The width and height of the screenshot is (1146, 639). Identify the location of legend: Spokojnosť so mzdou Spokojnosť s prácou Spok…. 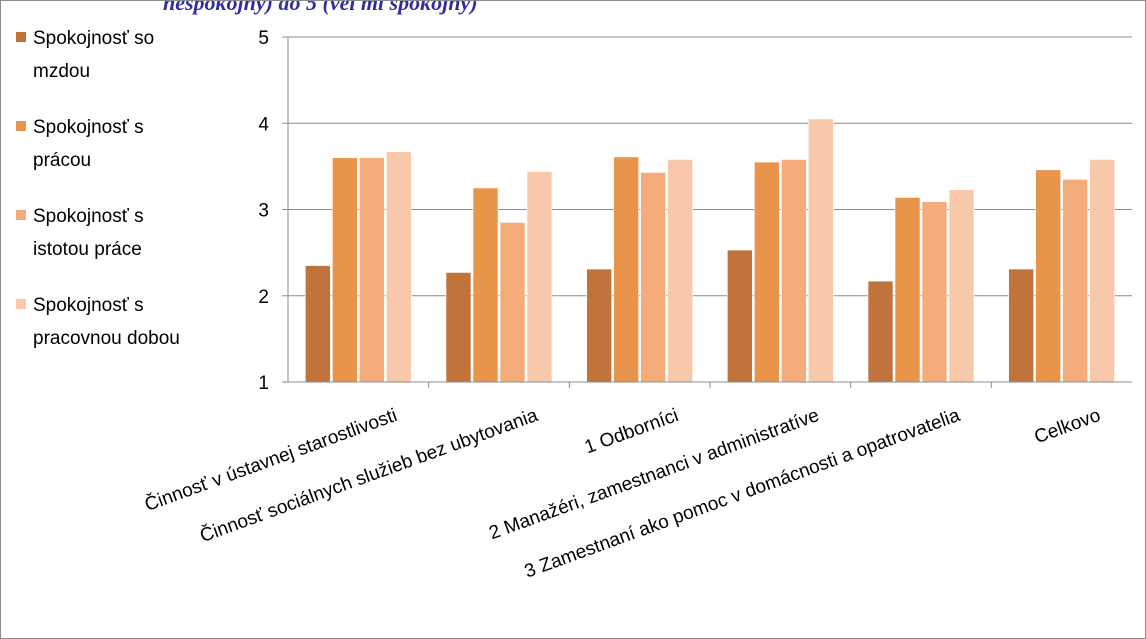
(98, 188).